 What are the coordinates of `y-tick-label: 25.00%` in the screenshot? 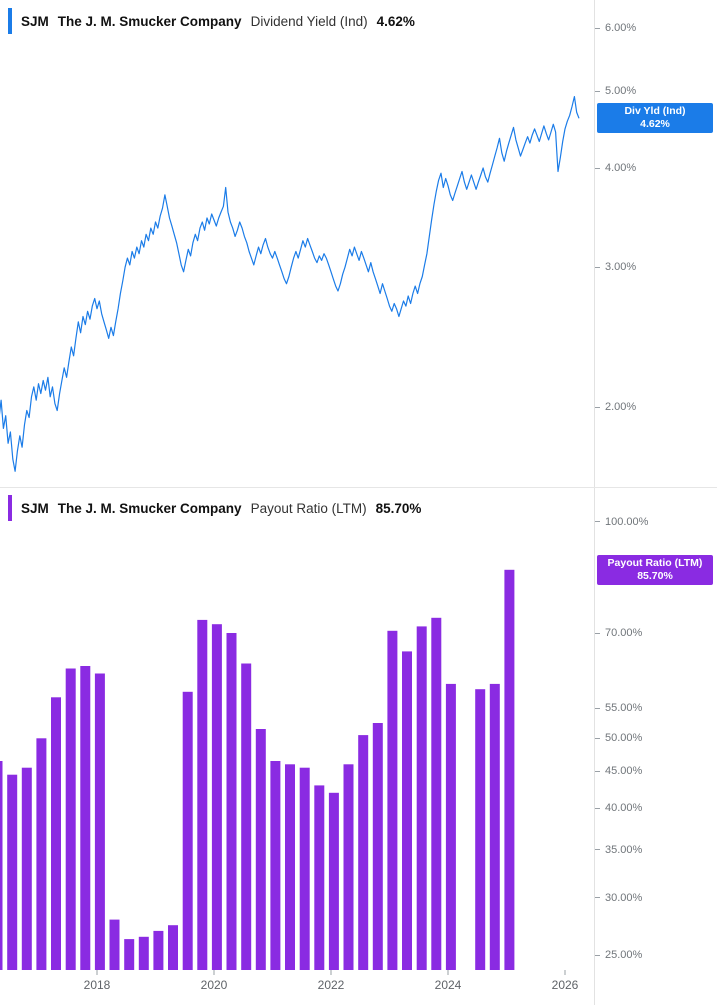 It's located at (624, 955).